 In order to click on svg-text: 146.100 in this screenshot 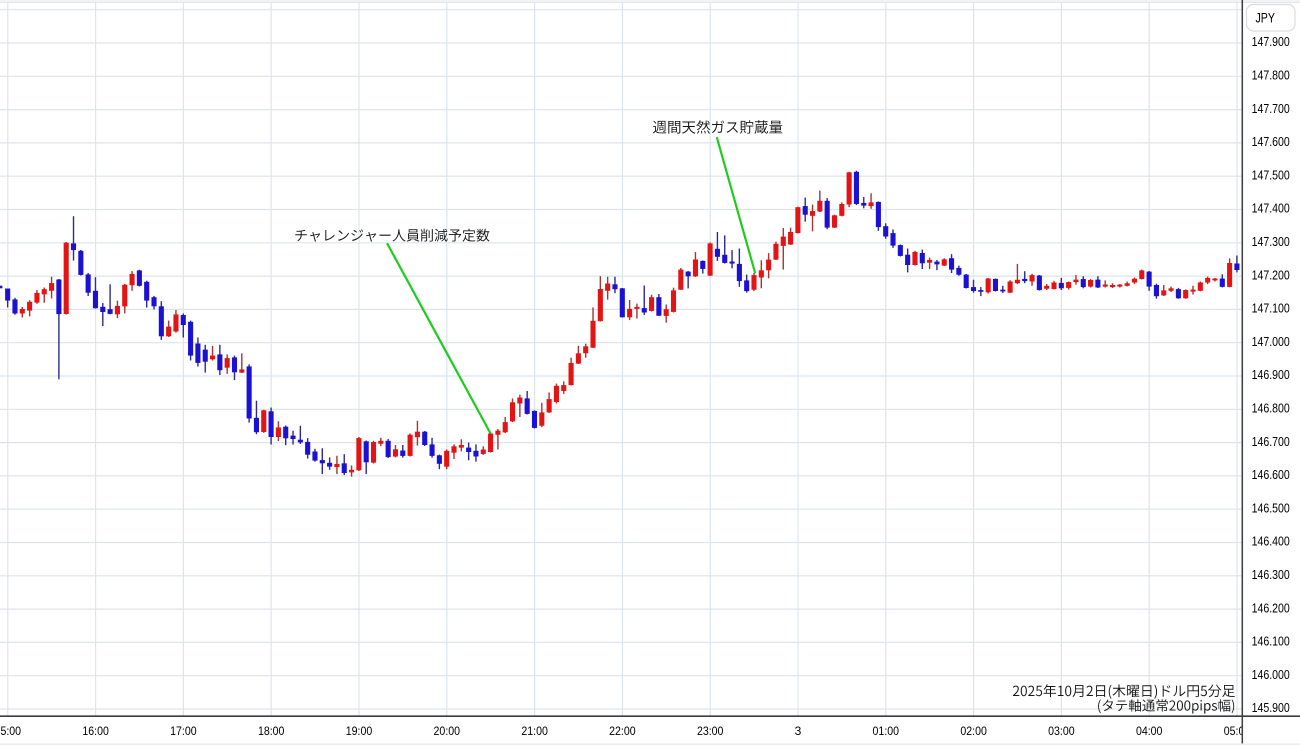, I will do `click(1271, 642)`.